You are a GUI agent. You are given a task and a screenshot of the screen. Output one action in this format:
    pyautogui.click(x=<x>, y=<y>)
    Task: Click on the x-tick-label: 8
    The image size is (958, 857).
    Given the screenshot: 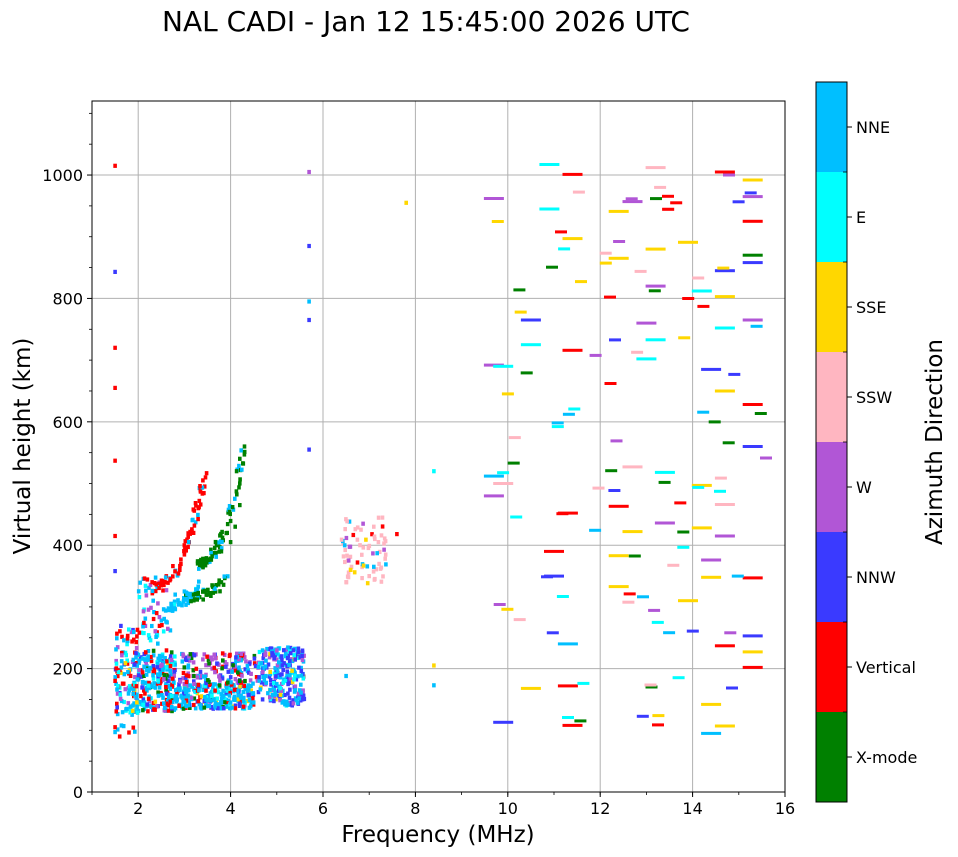 What is the action you would take?
    pyautogui.click(x=415, y=808)
    